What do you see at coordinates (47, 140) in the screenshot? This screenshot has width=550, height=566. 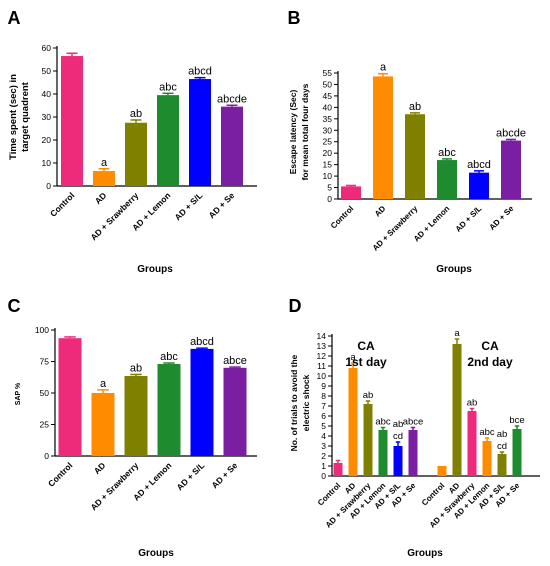 I see `y-tick-label: 20` at bounding box center [47, 140].